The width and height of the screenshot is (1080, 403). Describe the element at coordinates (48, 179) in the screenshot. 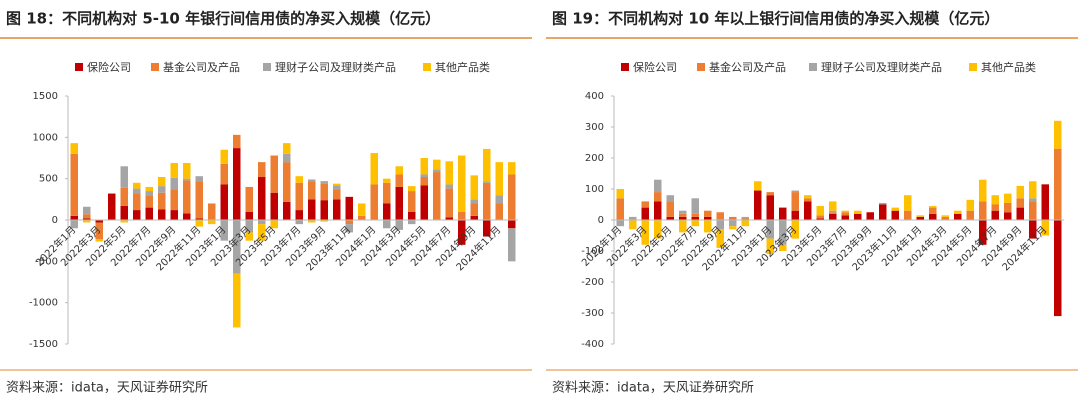

I see `y-tick-label: 500` at that location.